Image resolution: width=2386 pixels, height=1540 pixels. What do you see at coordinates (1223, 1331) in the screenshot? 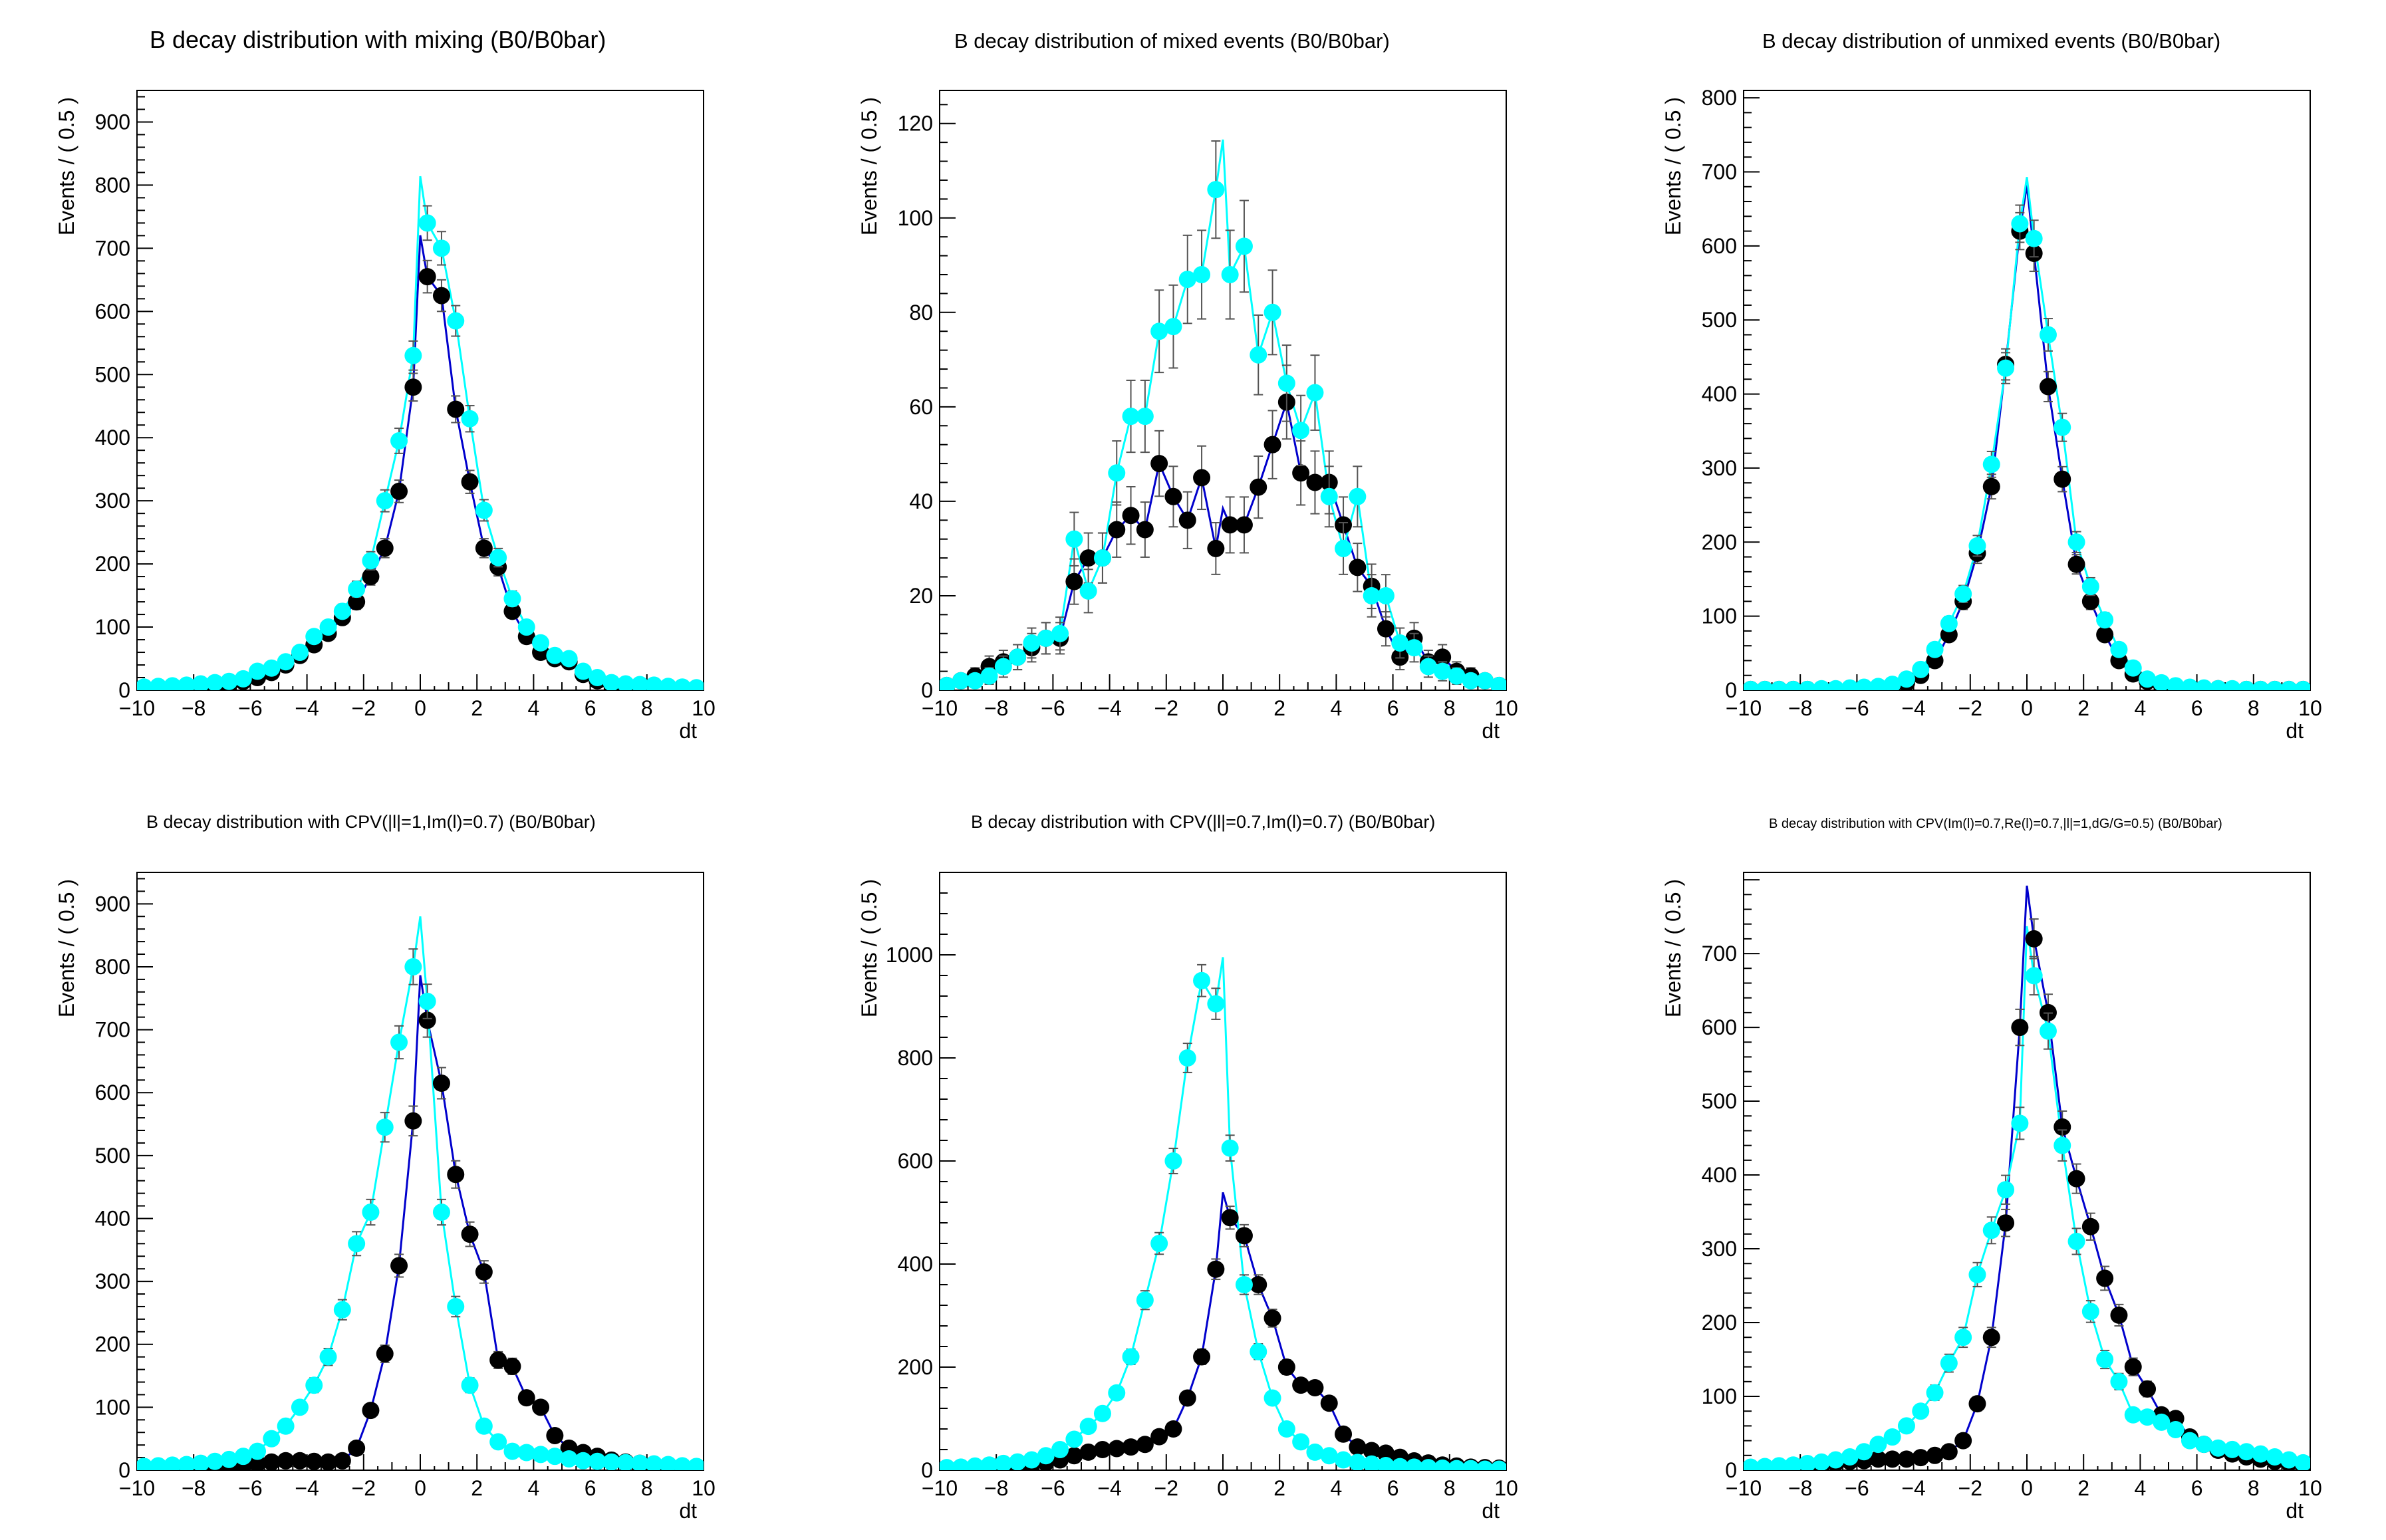
I see `fit-curve-black` at bounding box center [1223, 1331].